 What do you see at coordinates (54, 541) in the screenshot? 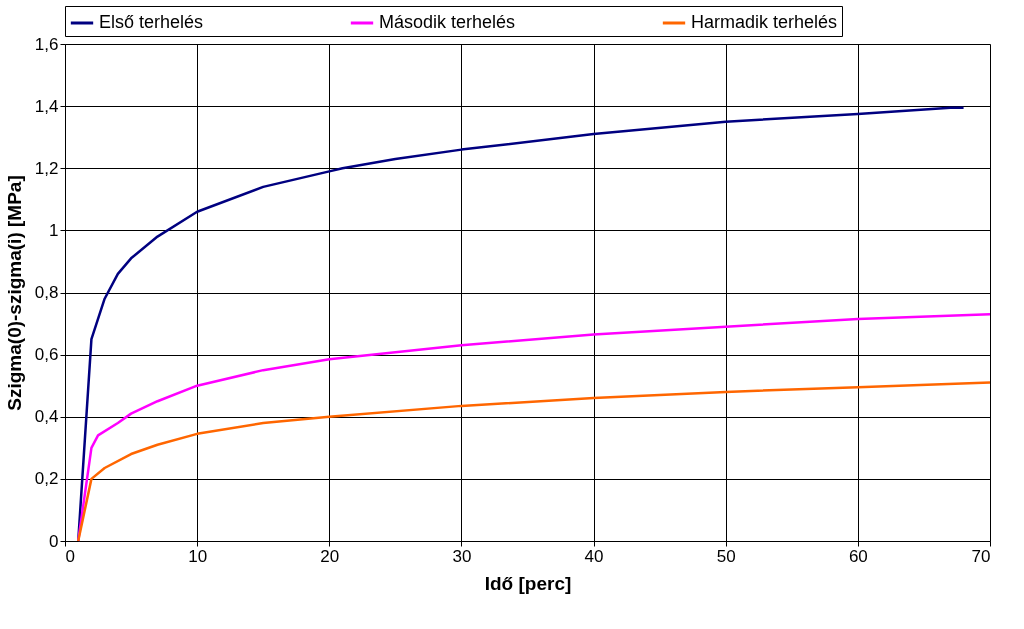
I see `y-tick-label: 0` at bounding box center [54, 541].